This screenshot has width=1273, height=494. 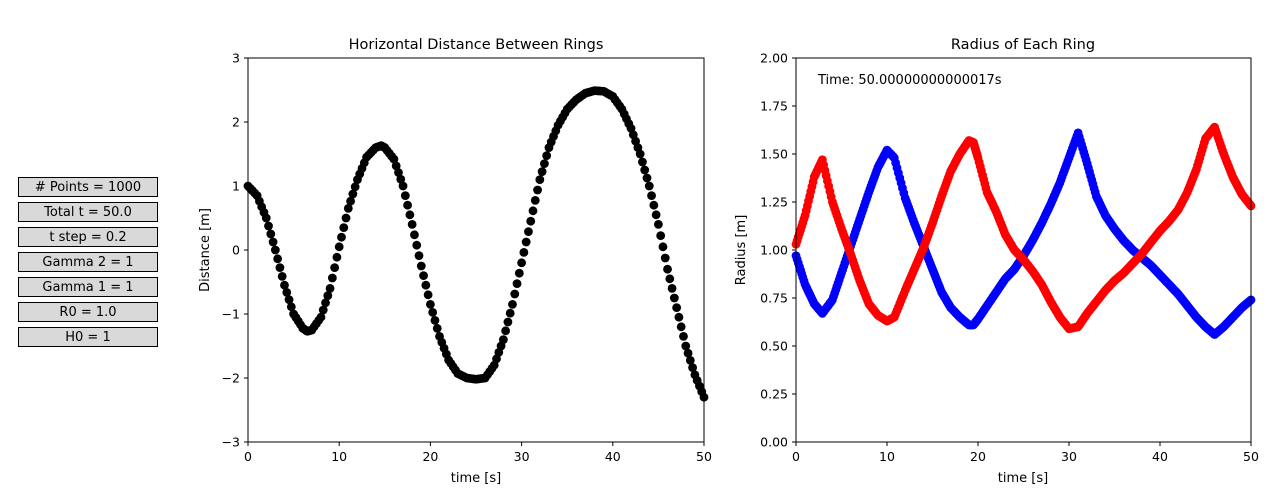 I want to click on distance-y-tick-label: −2, so click(x=231, y=378).